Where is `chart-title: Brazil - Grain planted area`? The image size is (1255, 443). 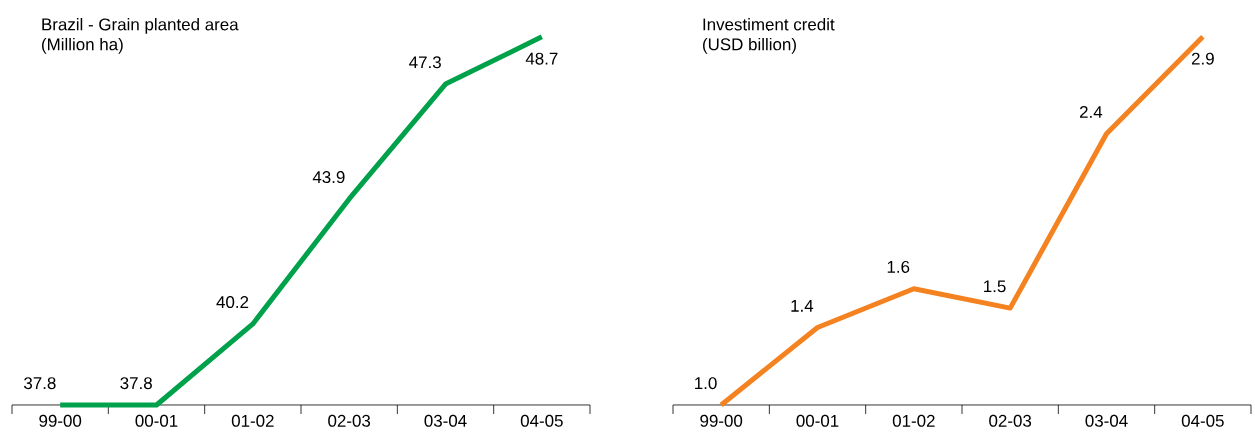 chart-title: Brazil - Grain planted area is located at coordinates (140, 25).